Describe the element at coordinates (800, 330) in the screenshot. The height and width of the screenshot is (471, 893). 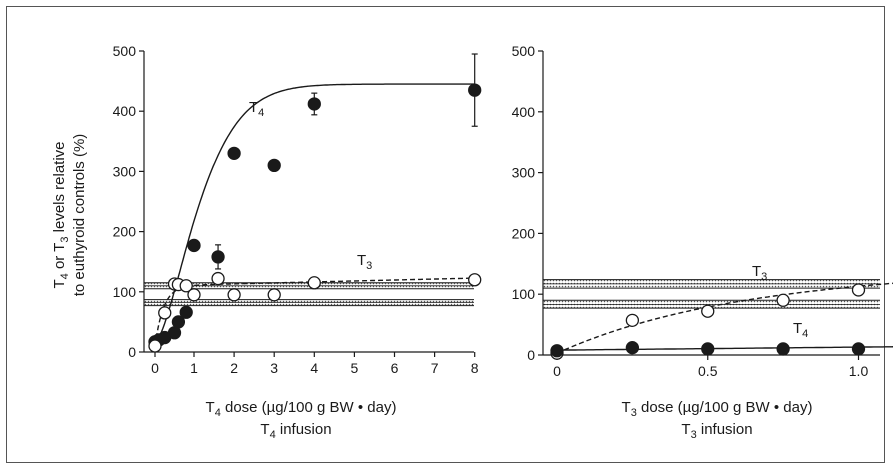
I see `right-series-label-t4: T4` at that location.